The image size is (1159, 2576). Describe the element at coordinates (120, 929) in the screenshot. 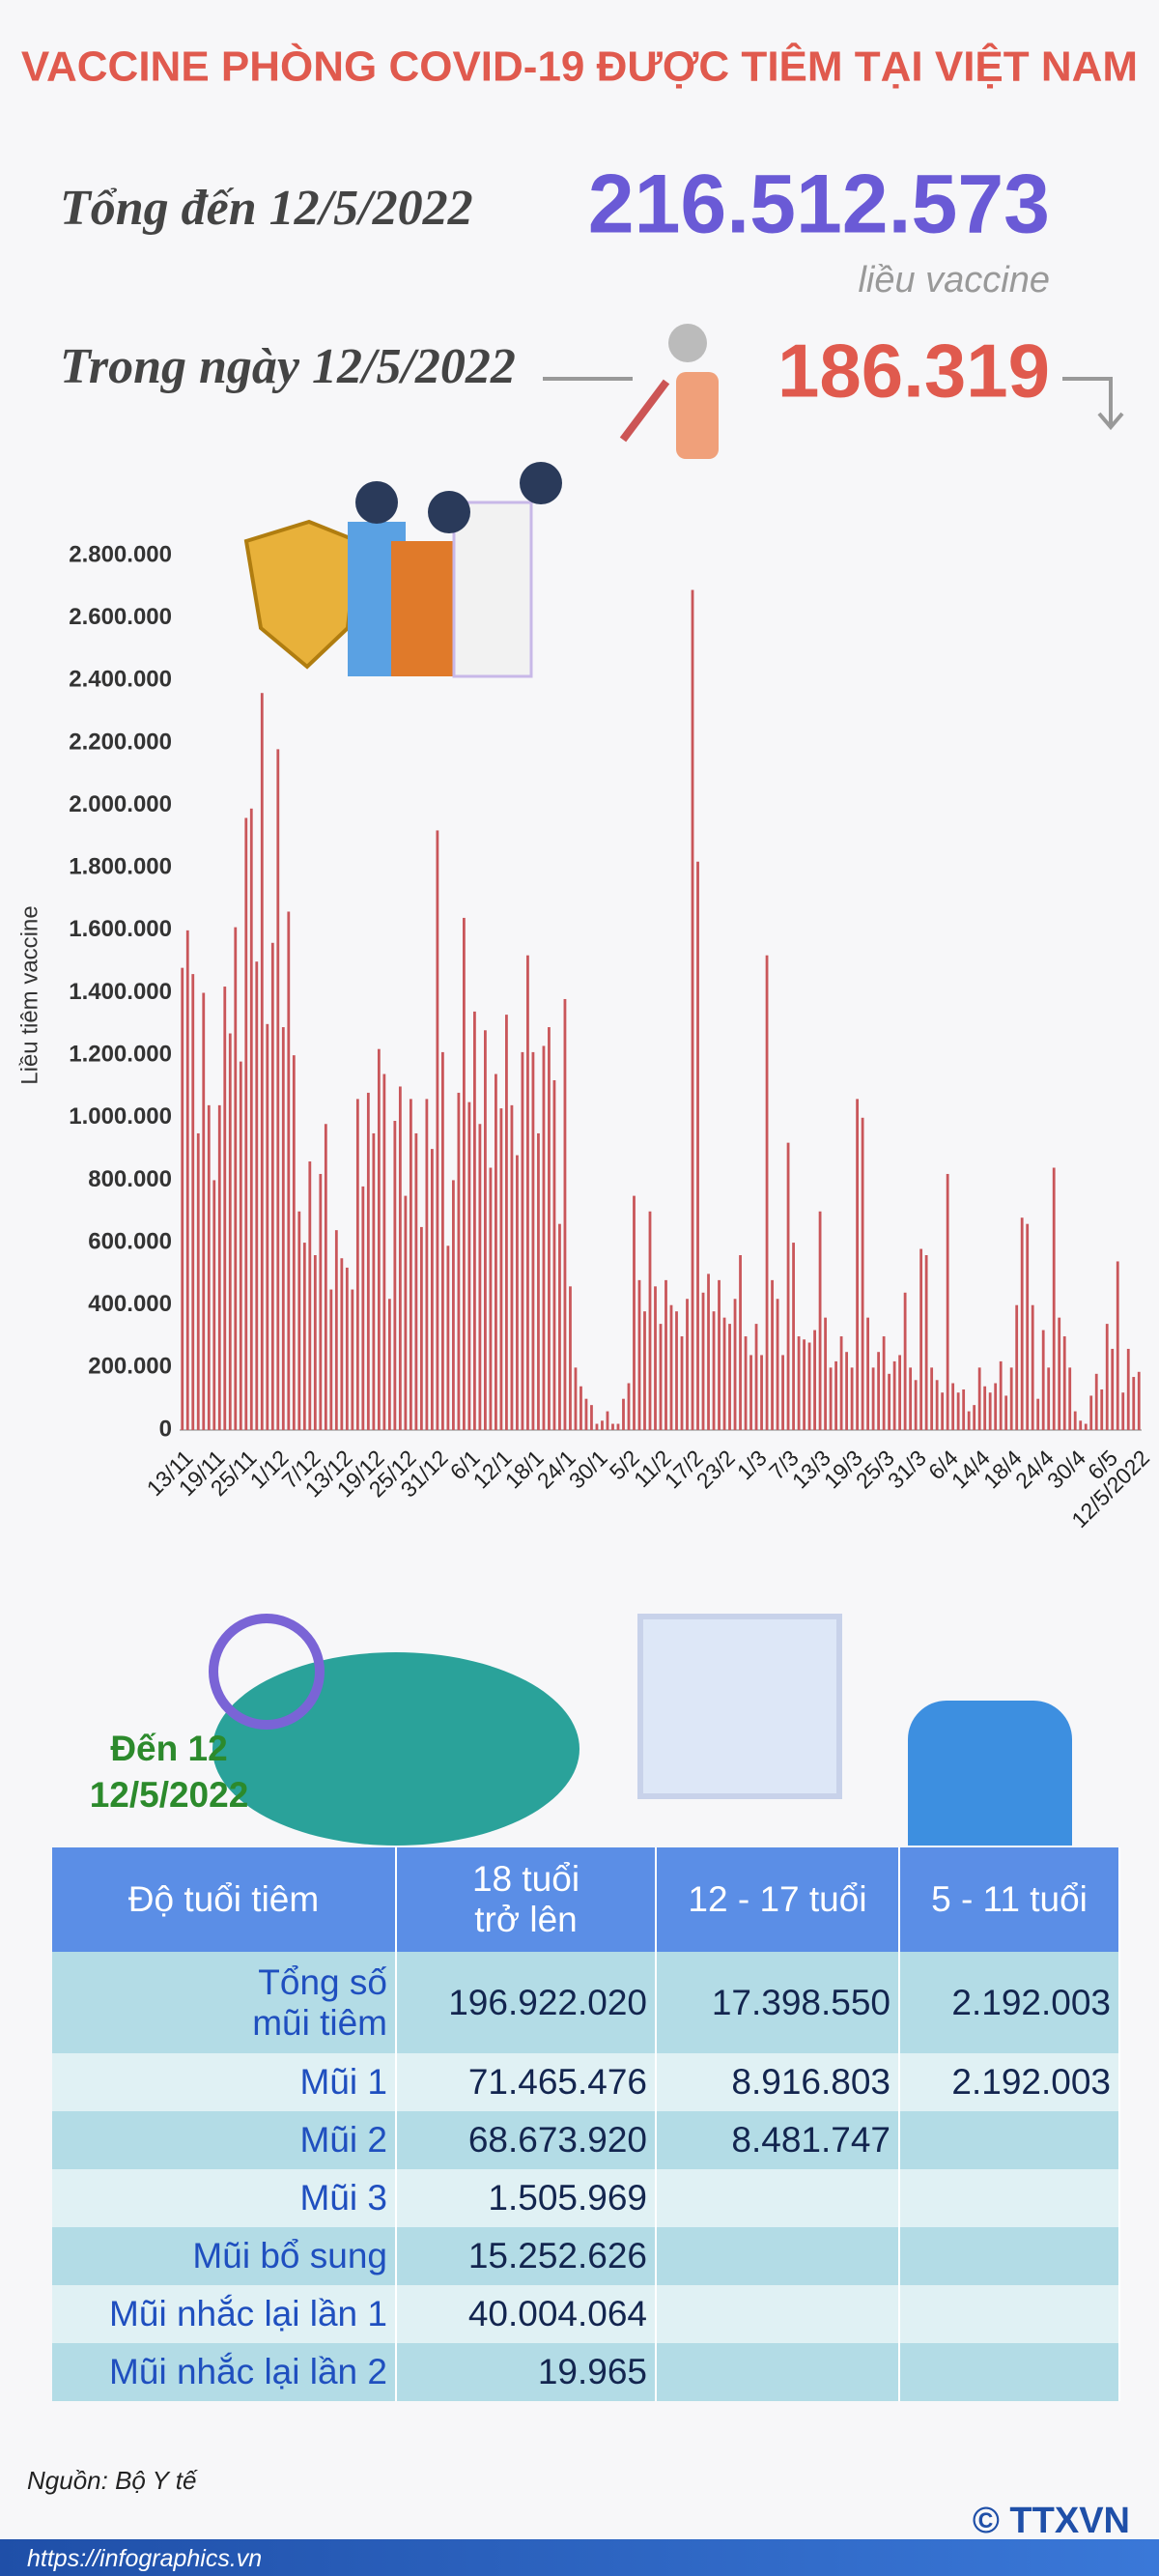

I see `y-tick-label: 1.600.000` at that location.